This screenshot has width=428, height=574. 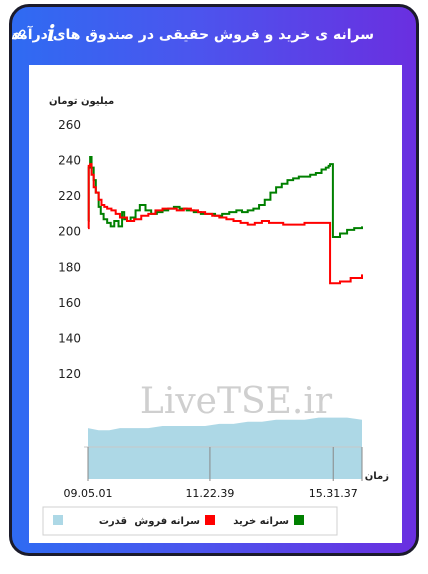 I want to click on y-tick-label: 160, so click(x=69, y=303).